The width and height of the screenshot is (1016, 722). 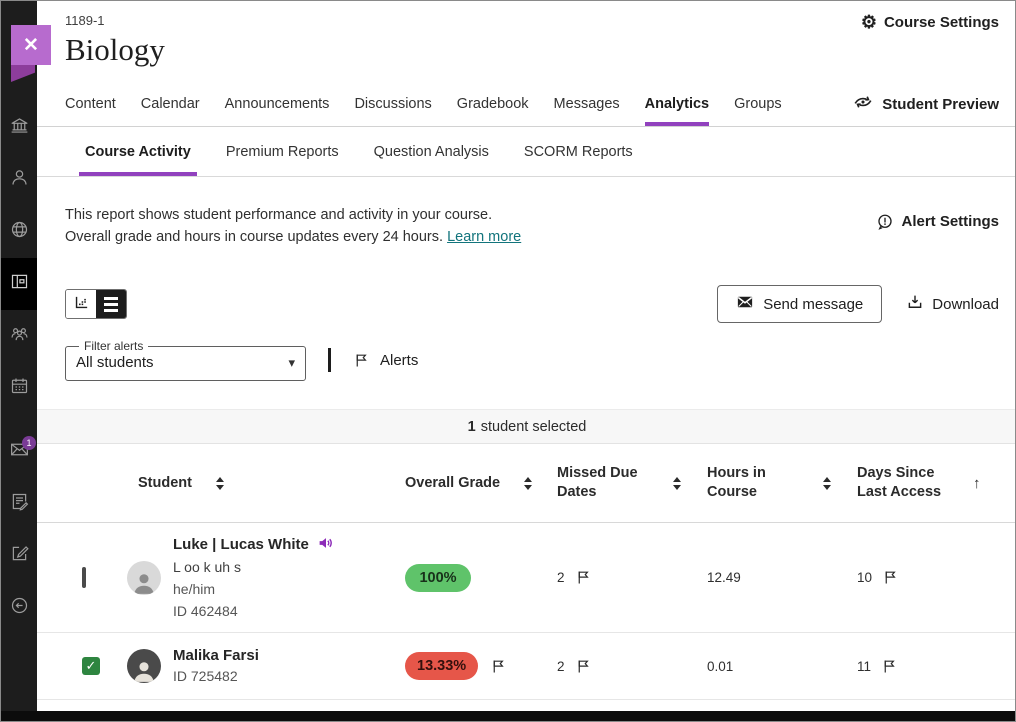 What do you see at coordinates (385, 360) in the screenshot?
I see `alerts-filter-button: Alerts` at bounding box center [385, 360].